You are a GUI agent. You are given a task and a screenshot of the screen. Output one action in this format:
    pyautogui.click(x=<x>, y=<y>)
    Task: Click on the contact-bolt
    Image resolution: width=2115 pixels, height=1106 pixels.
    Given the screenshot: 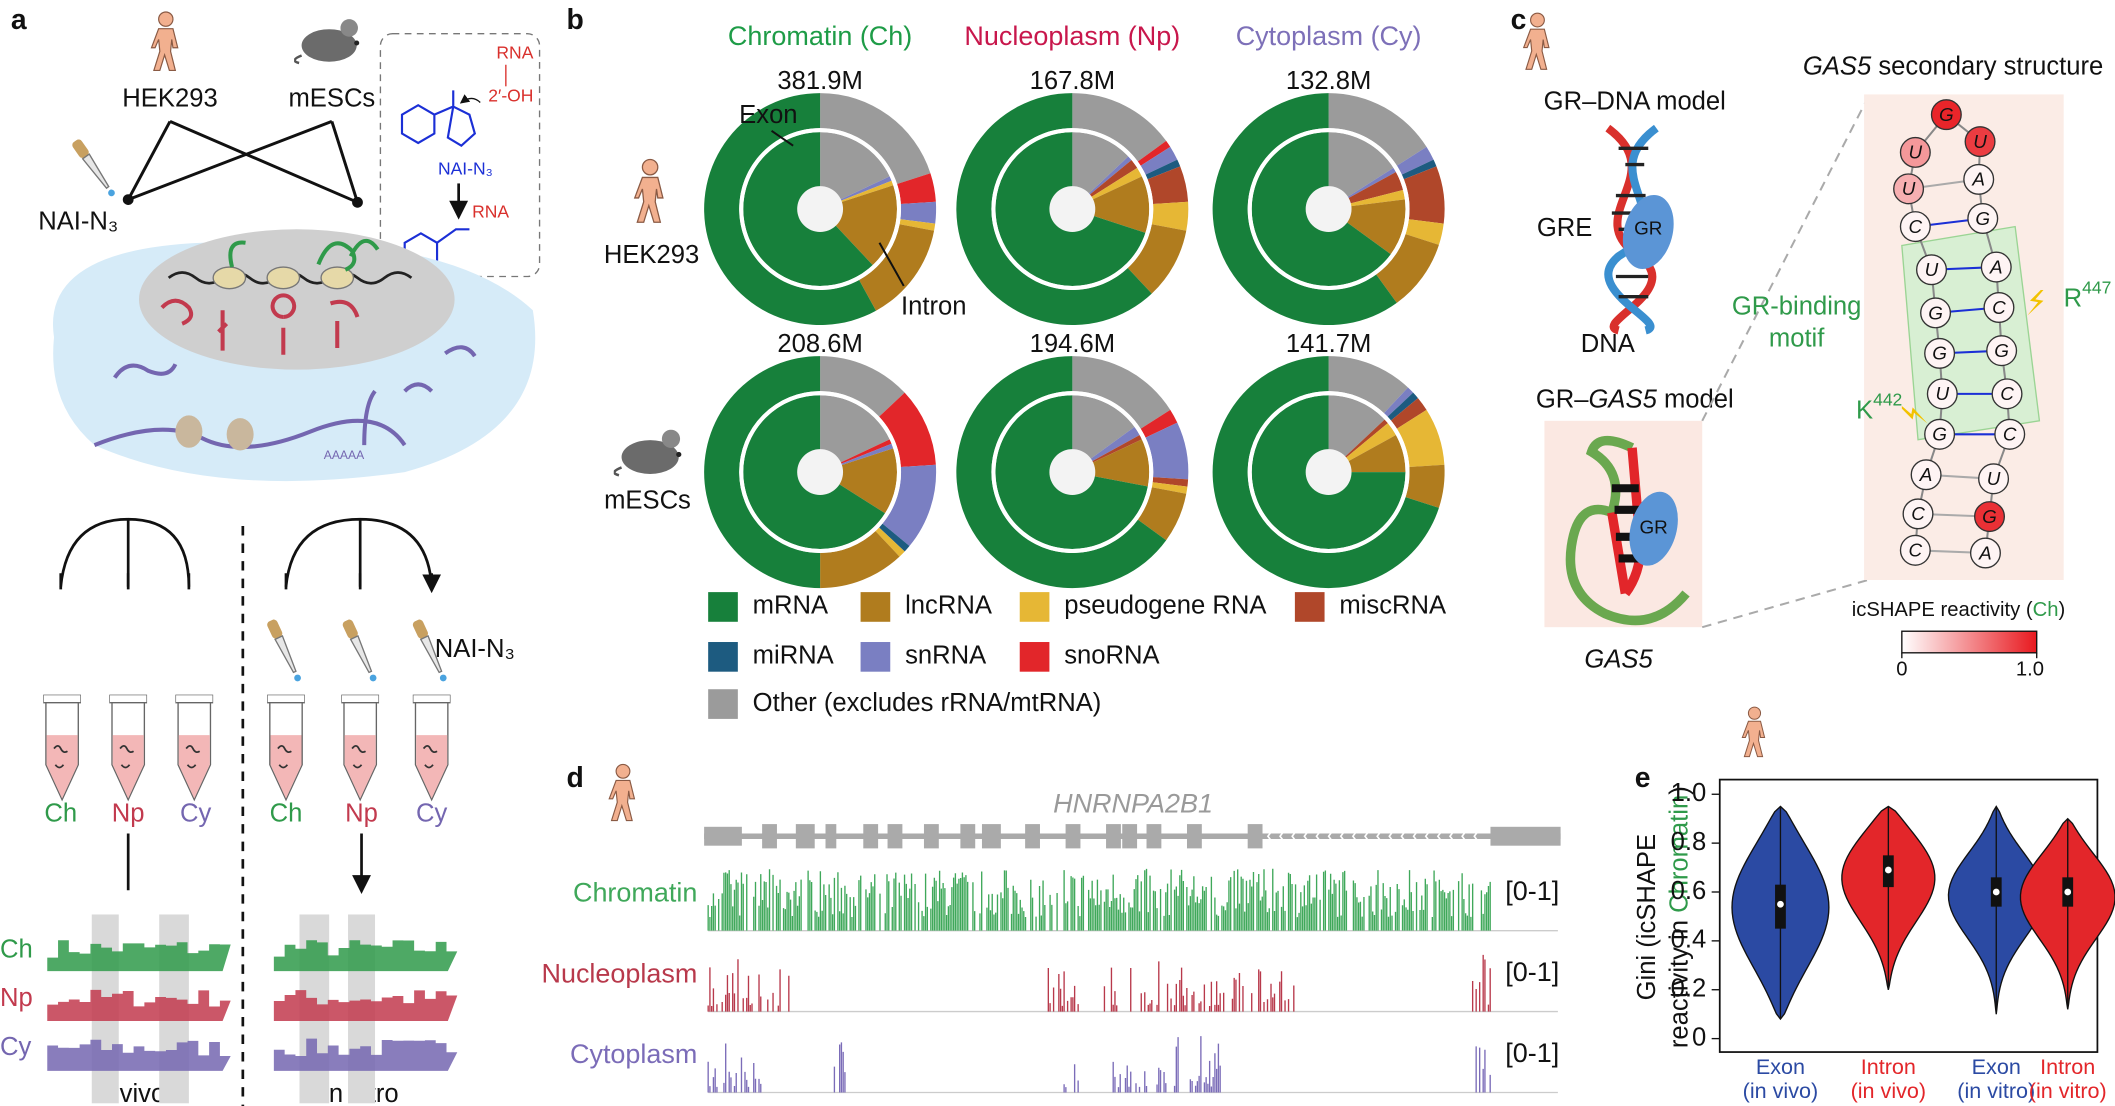 What is the action you would take?
    pyautogui.click(x=2035, y=302)
    